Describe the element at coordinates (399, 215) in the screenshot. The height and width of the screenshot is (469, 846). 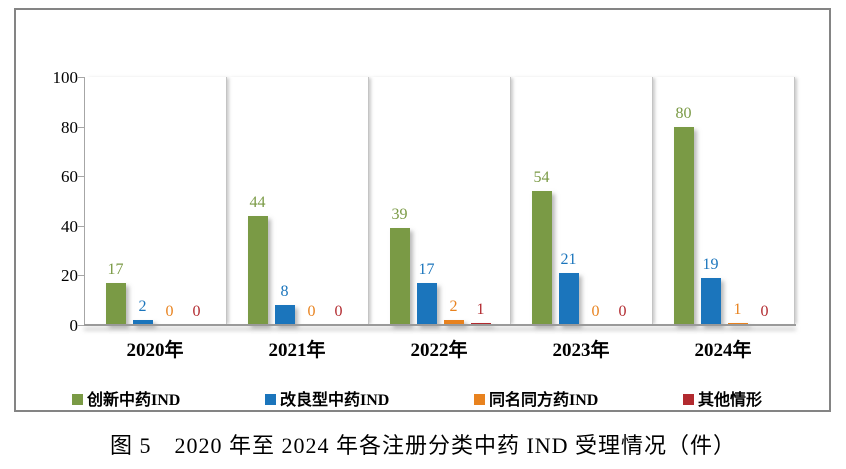
I see `bar-value-label: 39` at that location.